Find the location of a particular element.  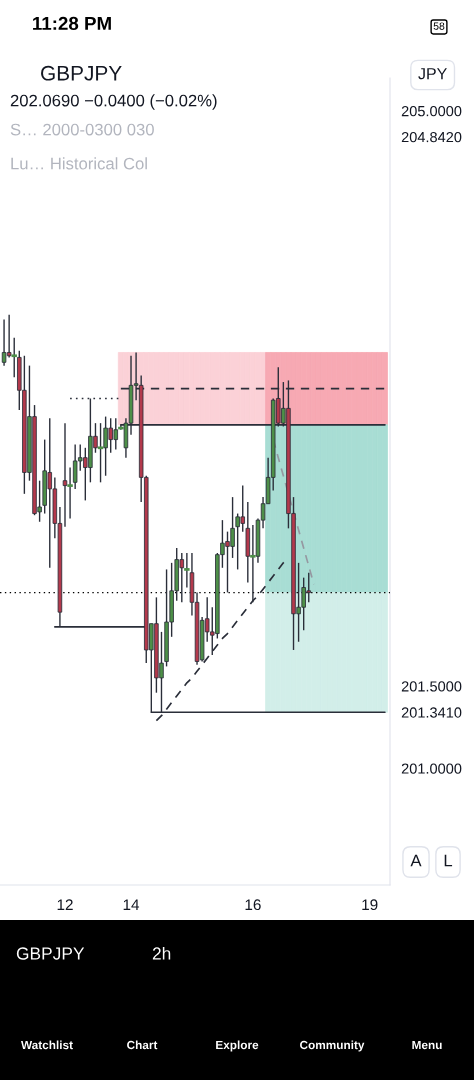

text: A is located at coordinates (416, 860).